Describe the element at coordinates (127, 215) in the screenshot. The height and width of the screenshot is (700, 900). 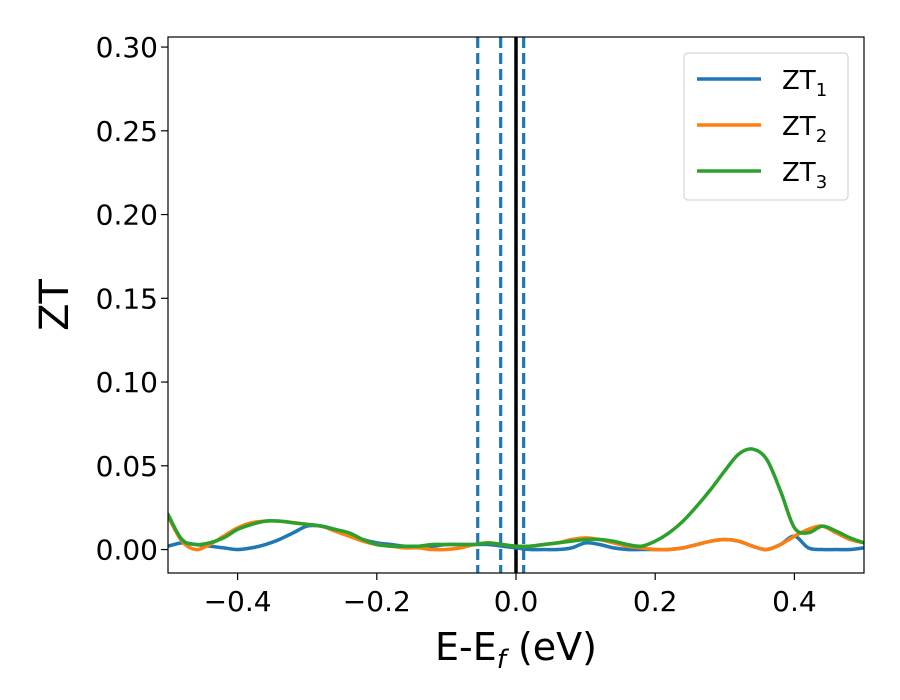
I see `y-tick-label: 0.20` at that location.